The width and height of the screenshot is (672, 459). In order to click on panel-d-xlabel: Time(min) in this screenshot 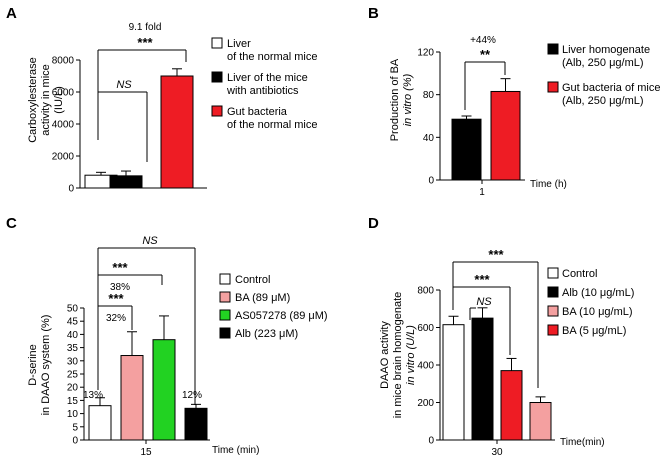, I will do `click(582, 442)`.